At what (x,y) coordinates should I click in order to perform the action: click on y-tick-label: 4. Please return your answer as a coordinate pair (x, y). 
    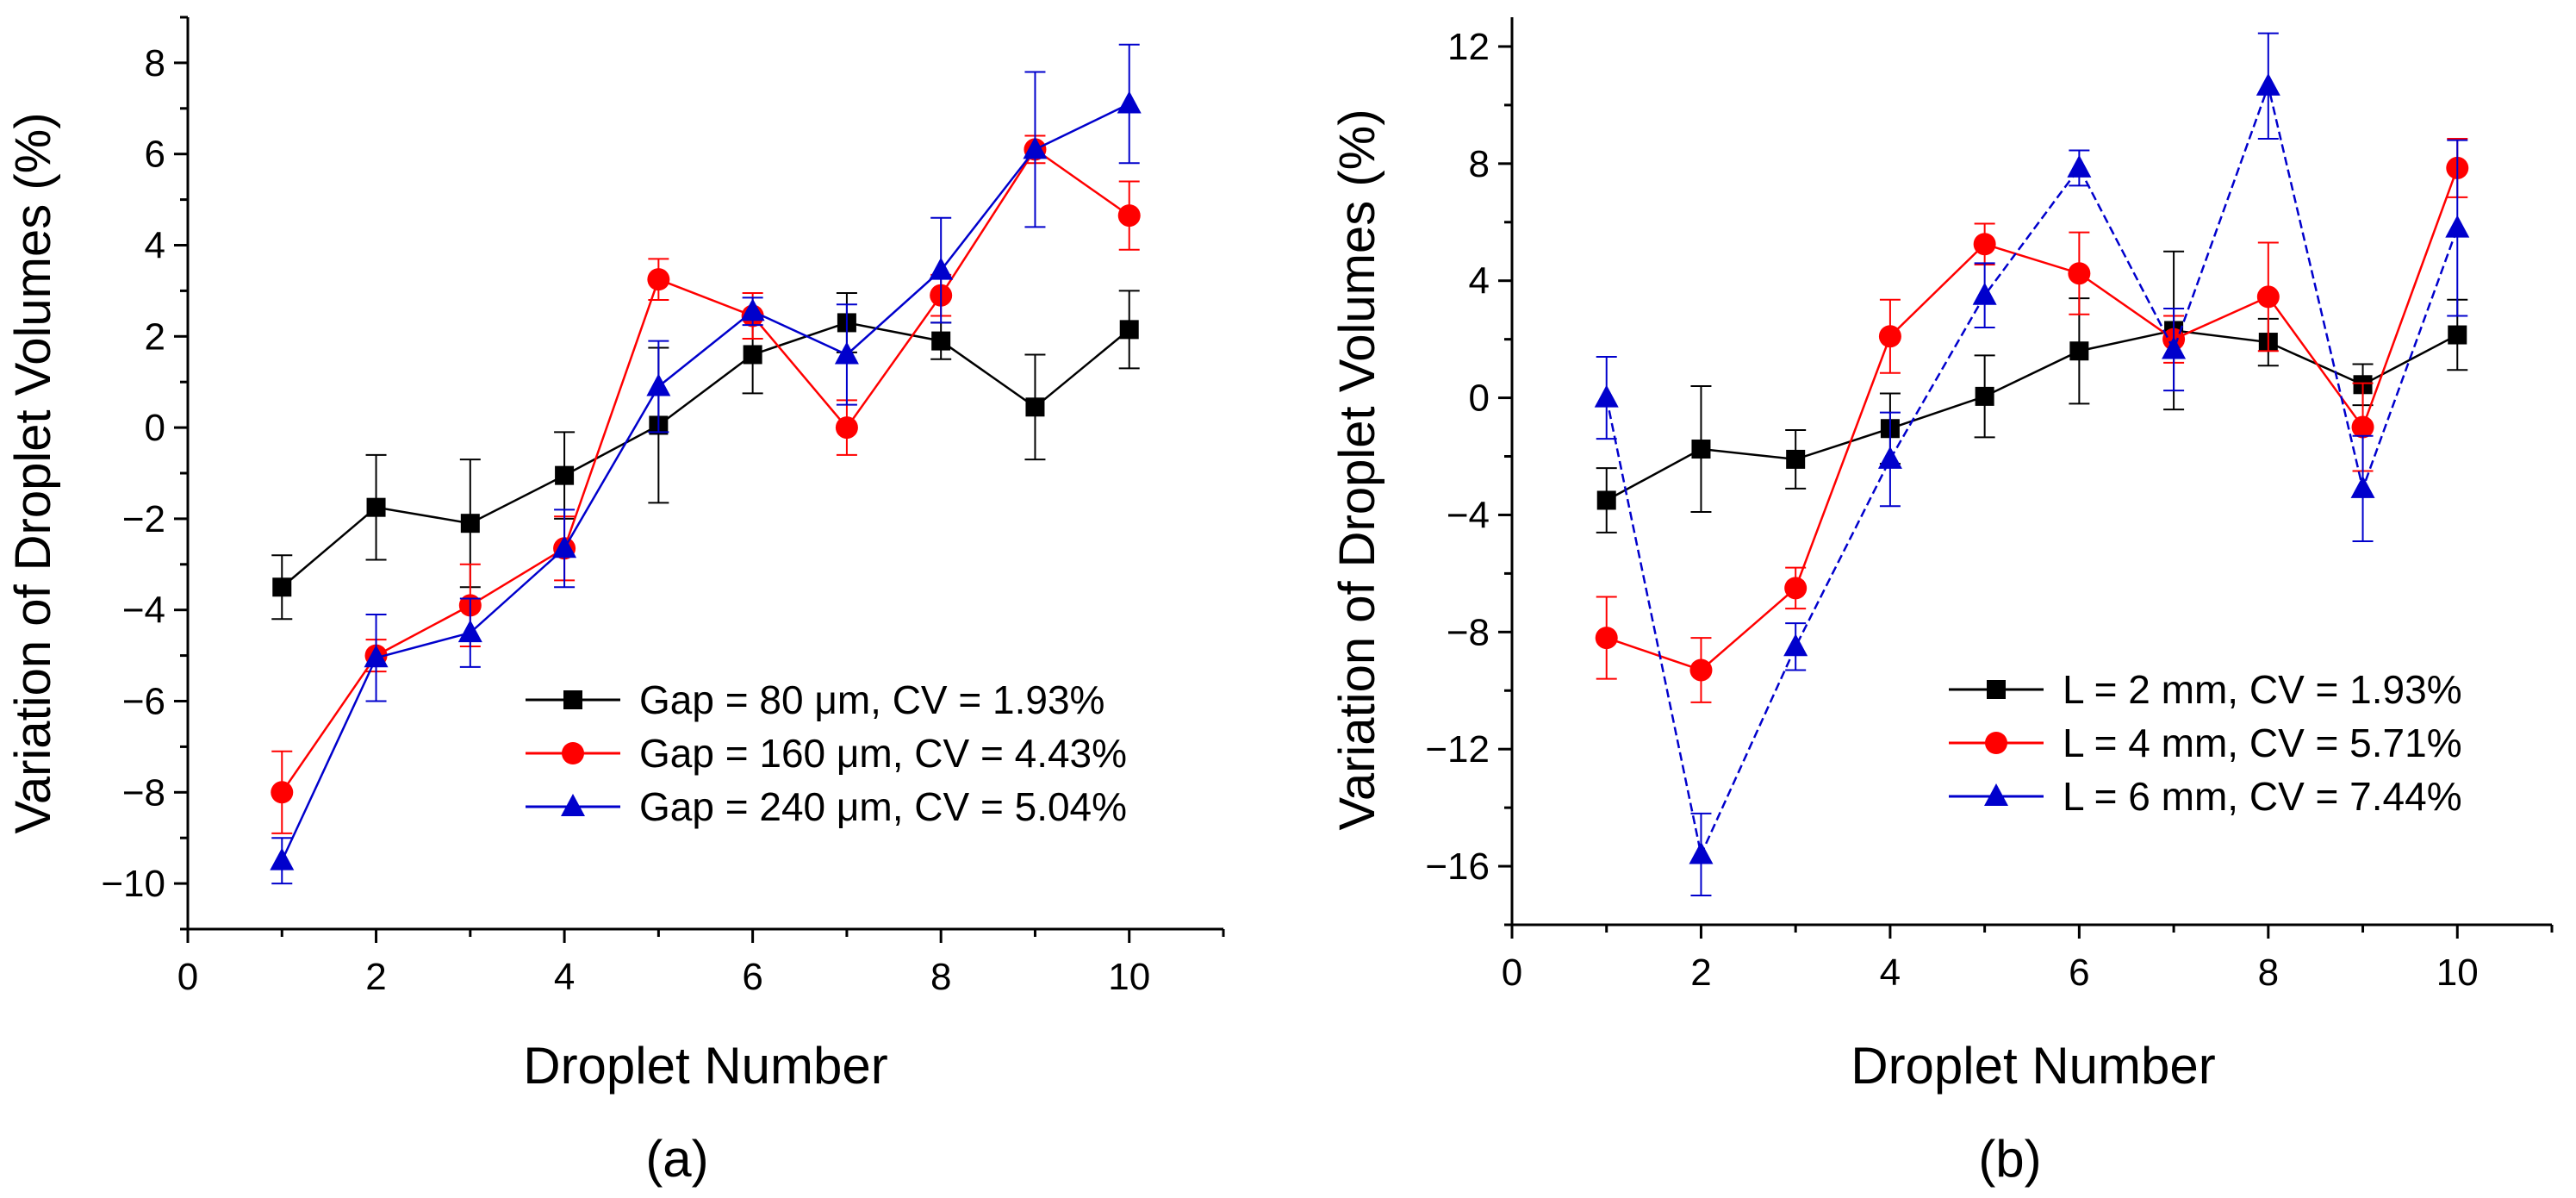
    Looking at the image, I should click on (155, 246).